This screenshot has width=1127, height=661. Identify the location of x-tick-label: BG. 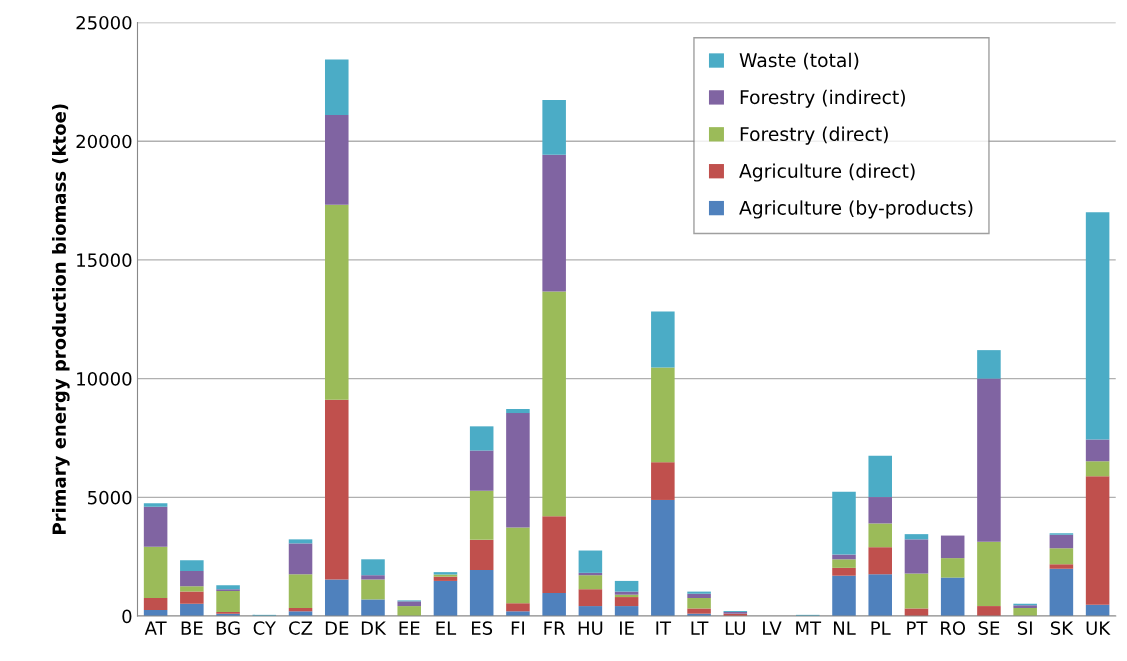
(228, 628).